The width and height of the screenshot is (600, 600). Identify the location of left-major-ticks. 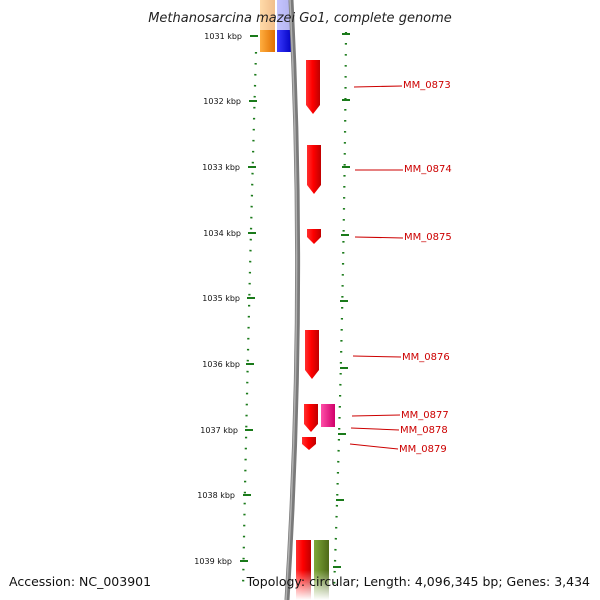
(249, 298).